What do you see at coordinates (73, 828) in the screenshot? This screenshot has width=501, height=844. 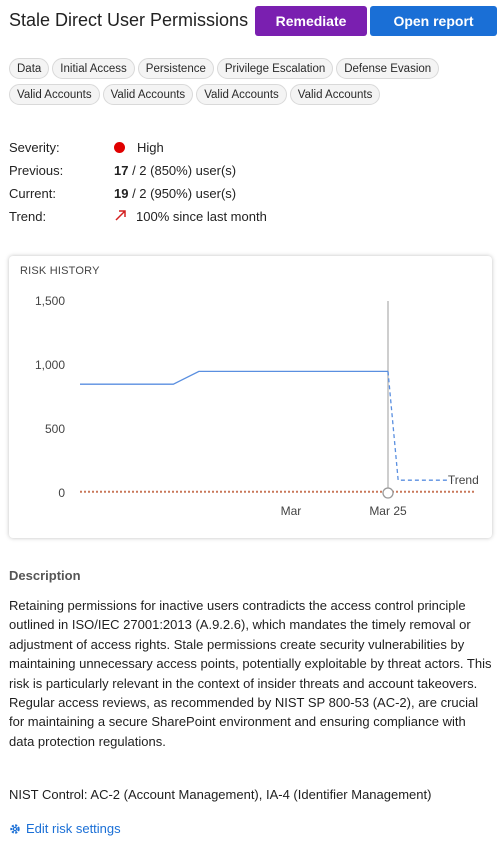 I see `edit-risk-settings-label: Edit risk settings` at bounding box center [73, 828].